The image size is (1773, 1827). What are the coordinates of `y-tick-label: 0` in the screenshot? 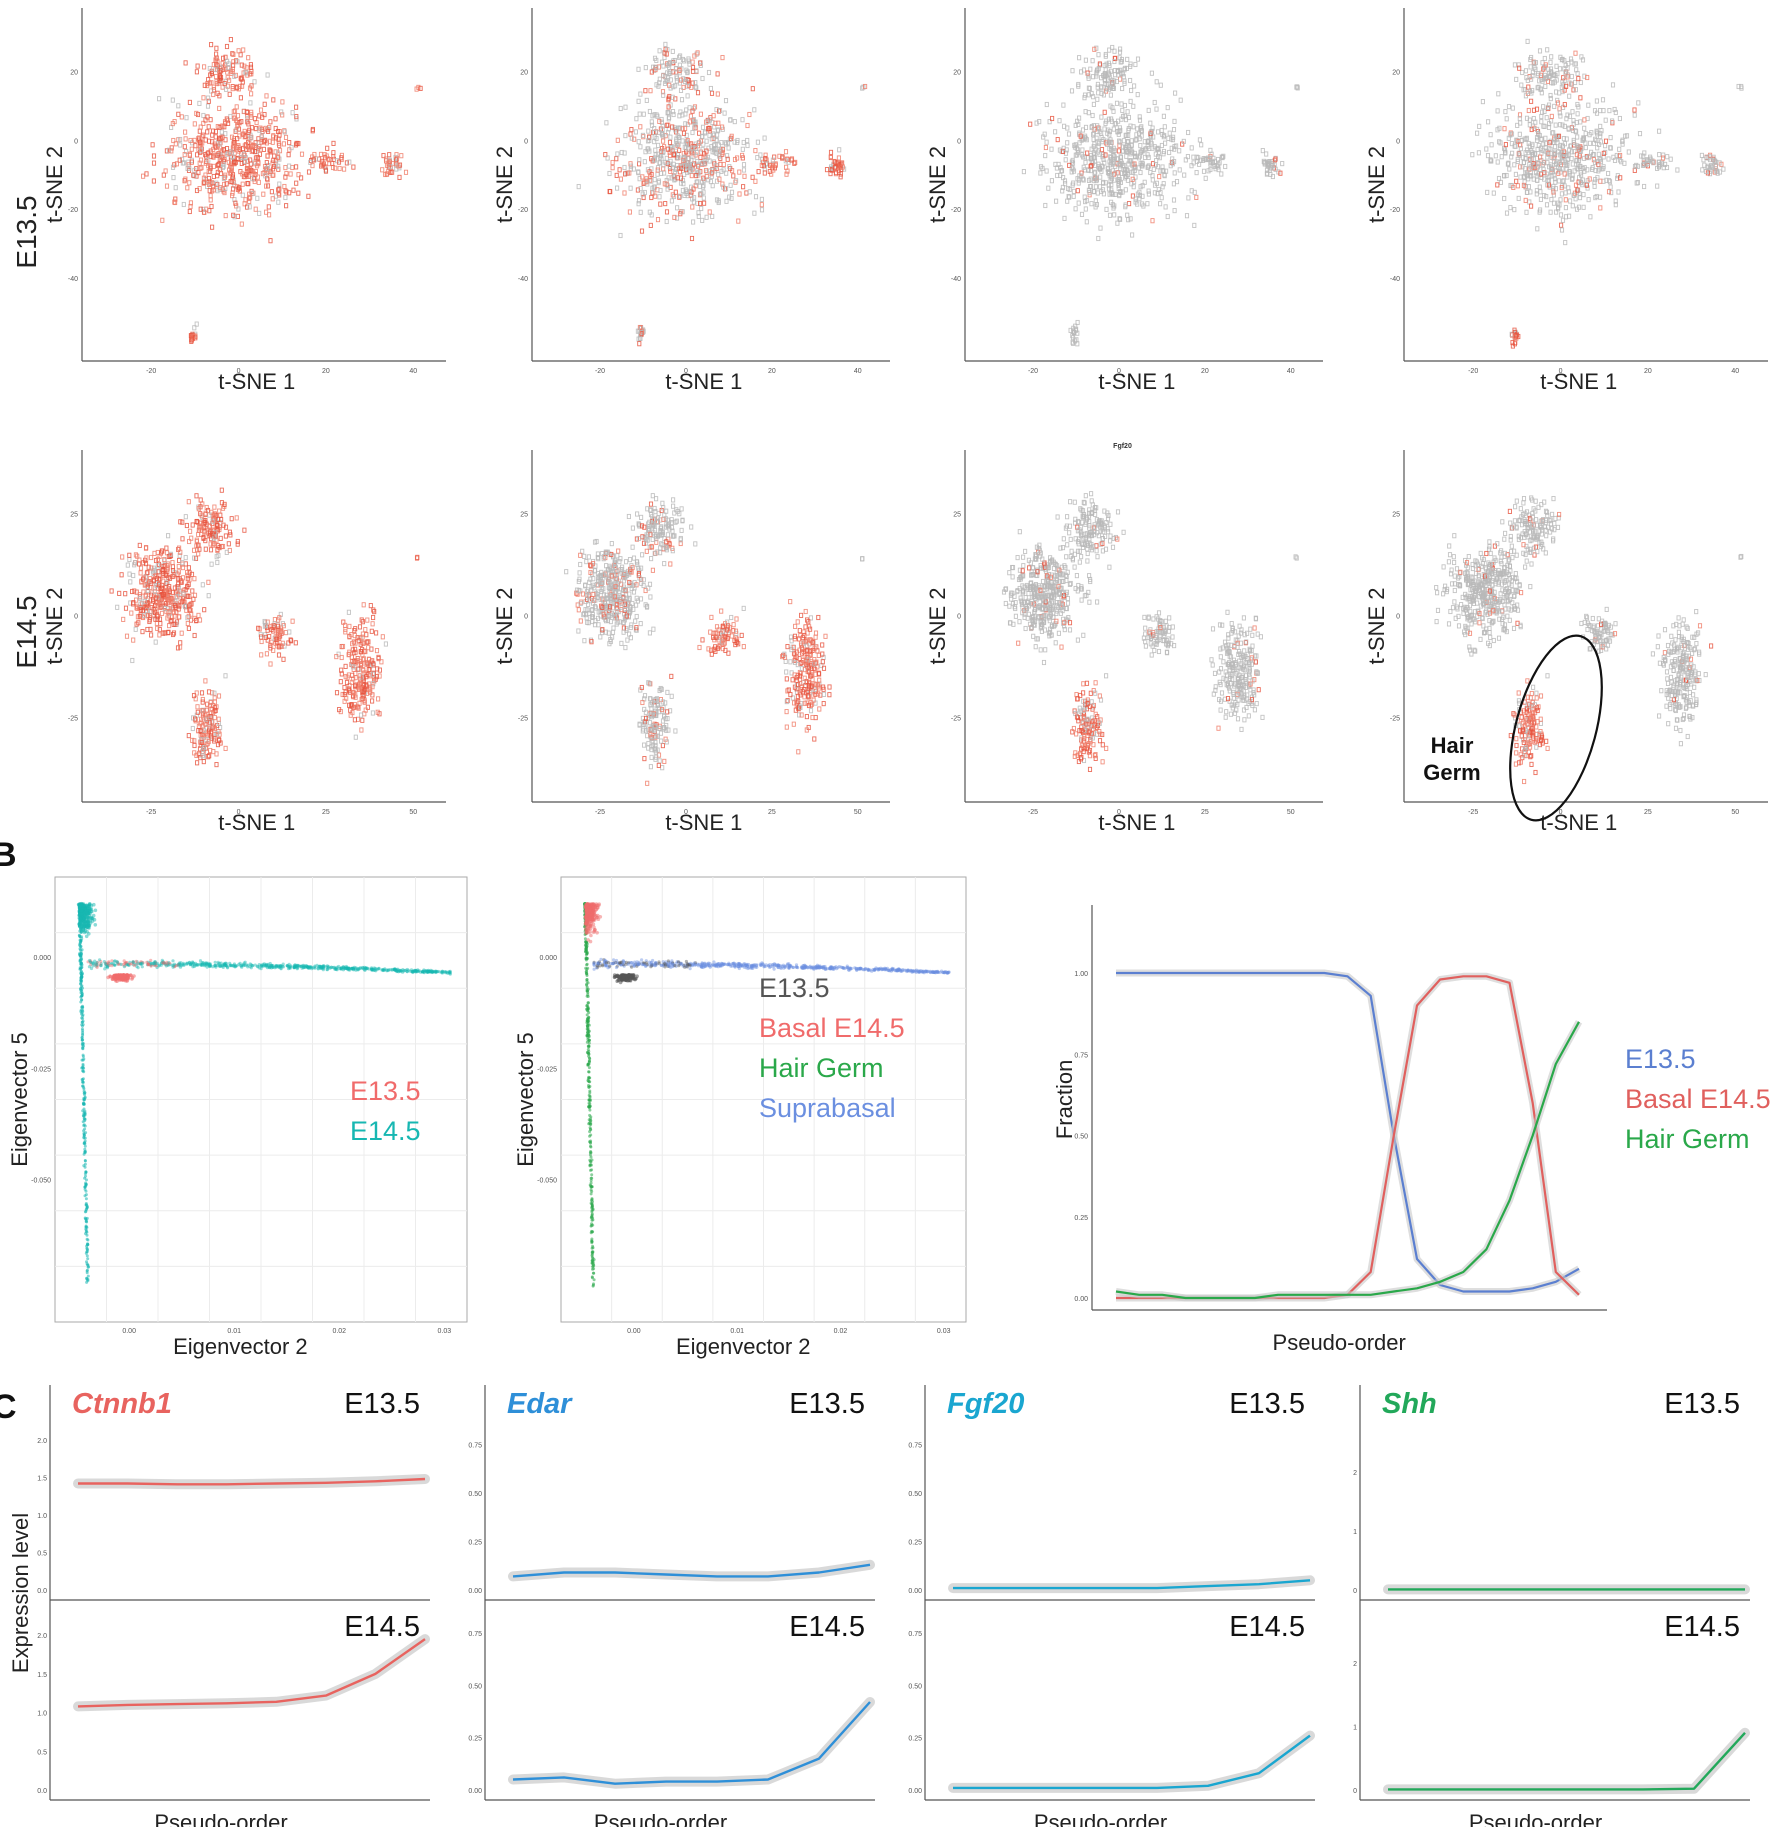 It's located at (1398, 141).